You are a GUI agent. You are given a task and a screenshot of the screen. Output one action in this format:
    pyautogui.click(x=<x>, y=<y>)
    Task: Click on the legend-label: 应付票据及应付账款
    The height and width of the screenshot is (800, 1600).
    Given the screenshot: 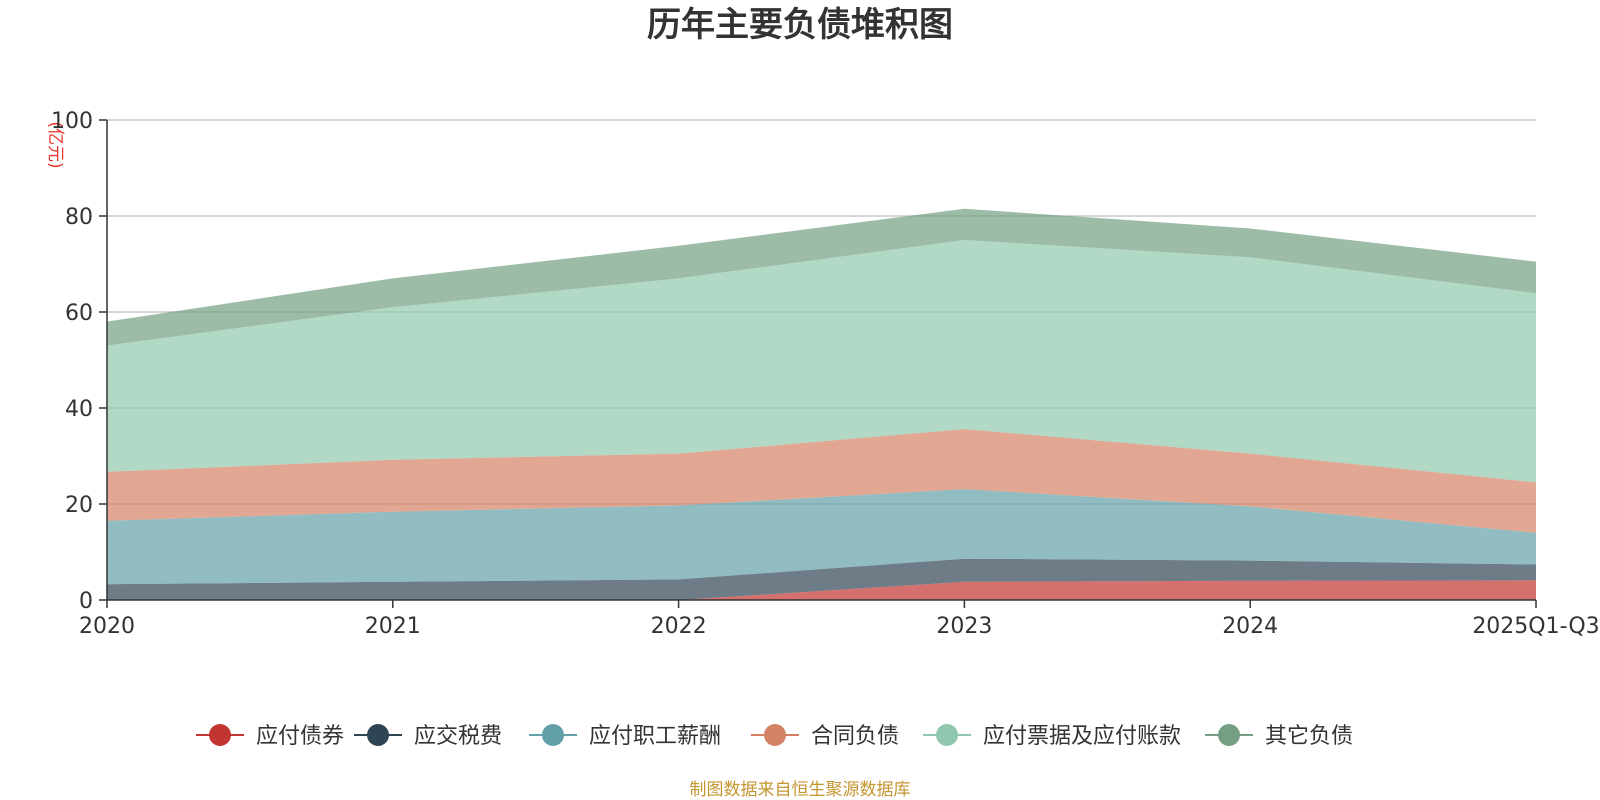 What is the action you would take?
    pyautogui.click(x=1082, y=736)
    